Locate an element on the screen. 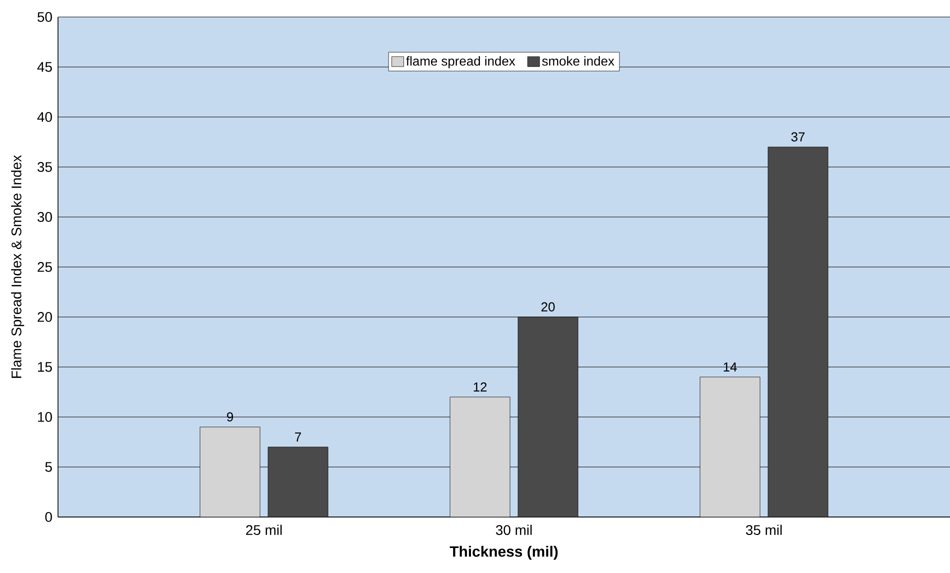  y-tick-label: 5 is located at coordinates (48, 467).